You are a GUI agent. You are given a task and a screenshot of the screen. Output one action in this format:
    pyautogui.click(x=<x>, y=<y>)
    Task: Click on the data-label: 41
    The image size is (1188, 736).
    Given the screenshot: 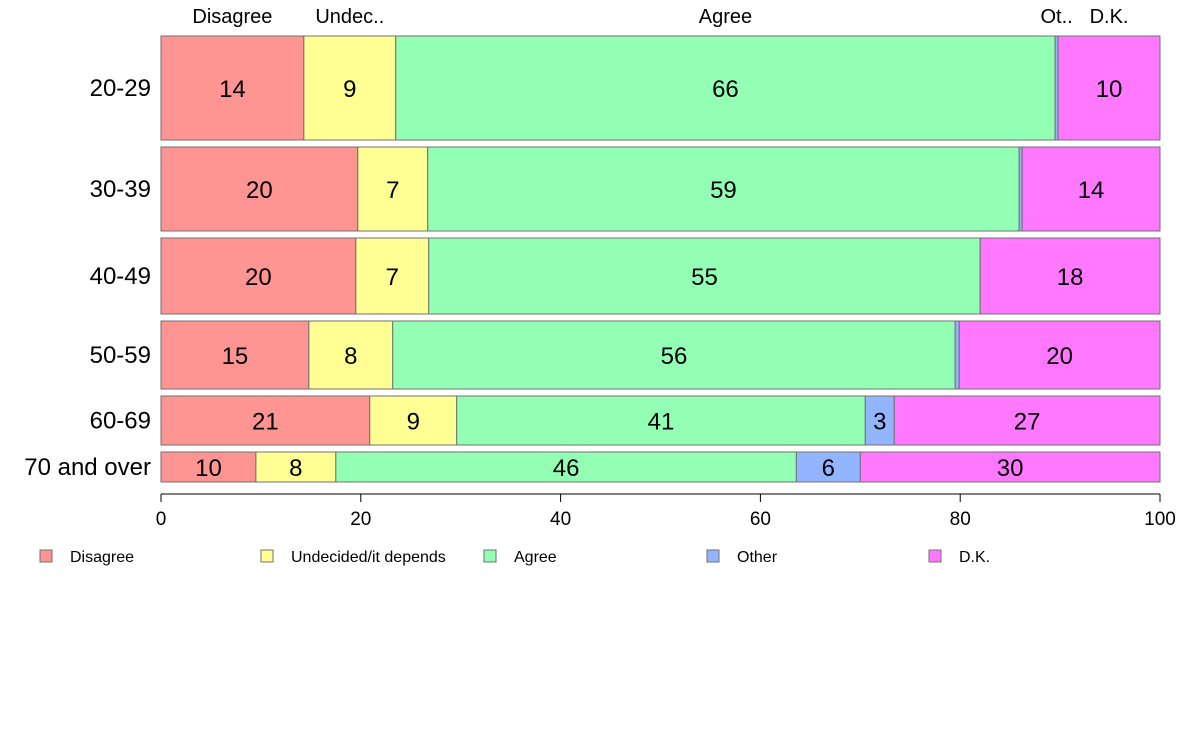 What is the action you would take?
    pyautogui.click(x=661, y=422)
    